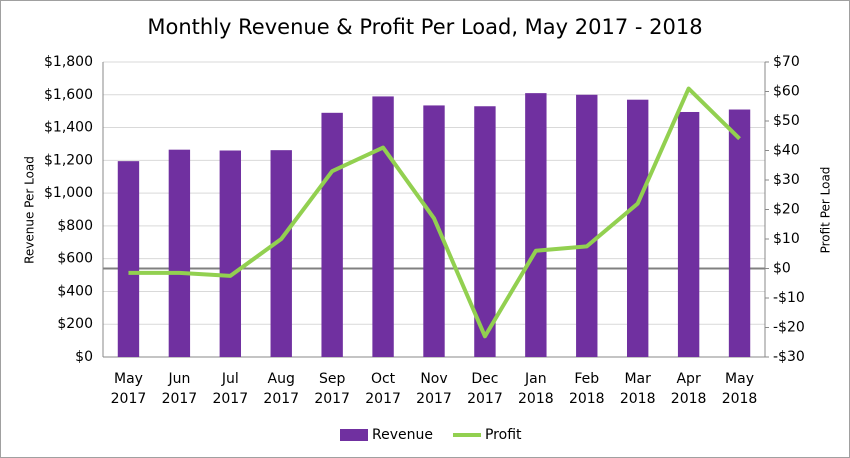  Describe the element at coordinates (281, 389) in the screenshot. I see `x-tick-label: Aug 2017` at that location.